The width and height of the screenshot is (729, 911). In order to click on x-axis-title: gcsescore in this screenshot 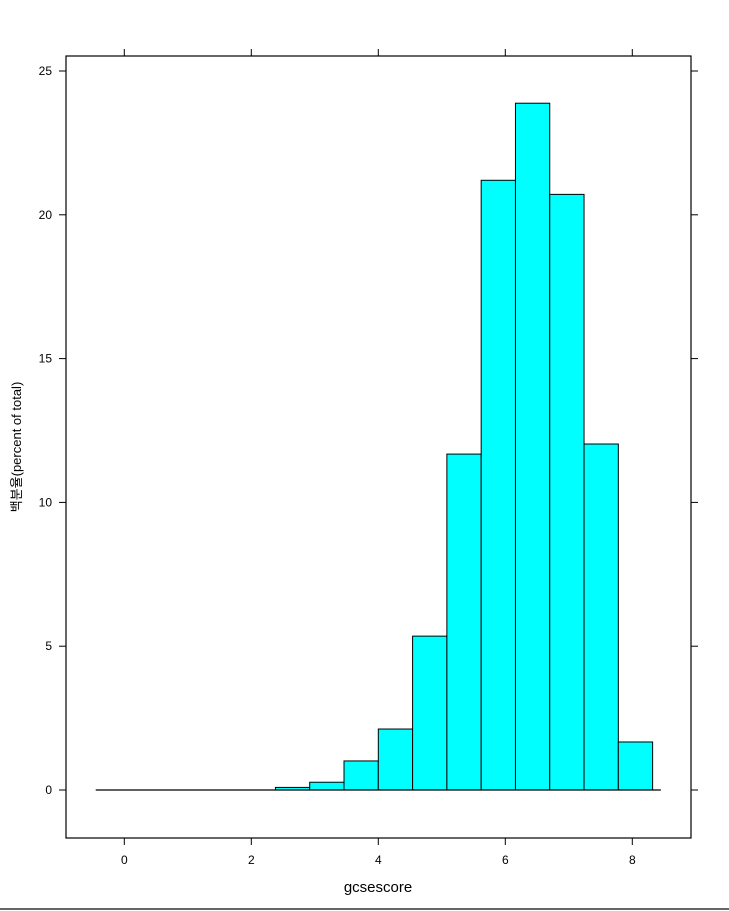, I will do `click(378, 887)`.